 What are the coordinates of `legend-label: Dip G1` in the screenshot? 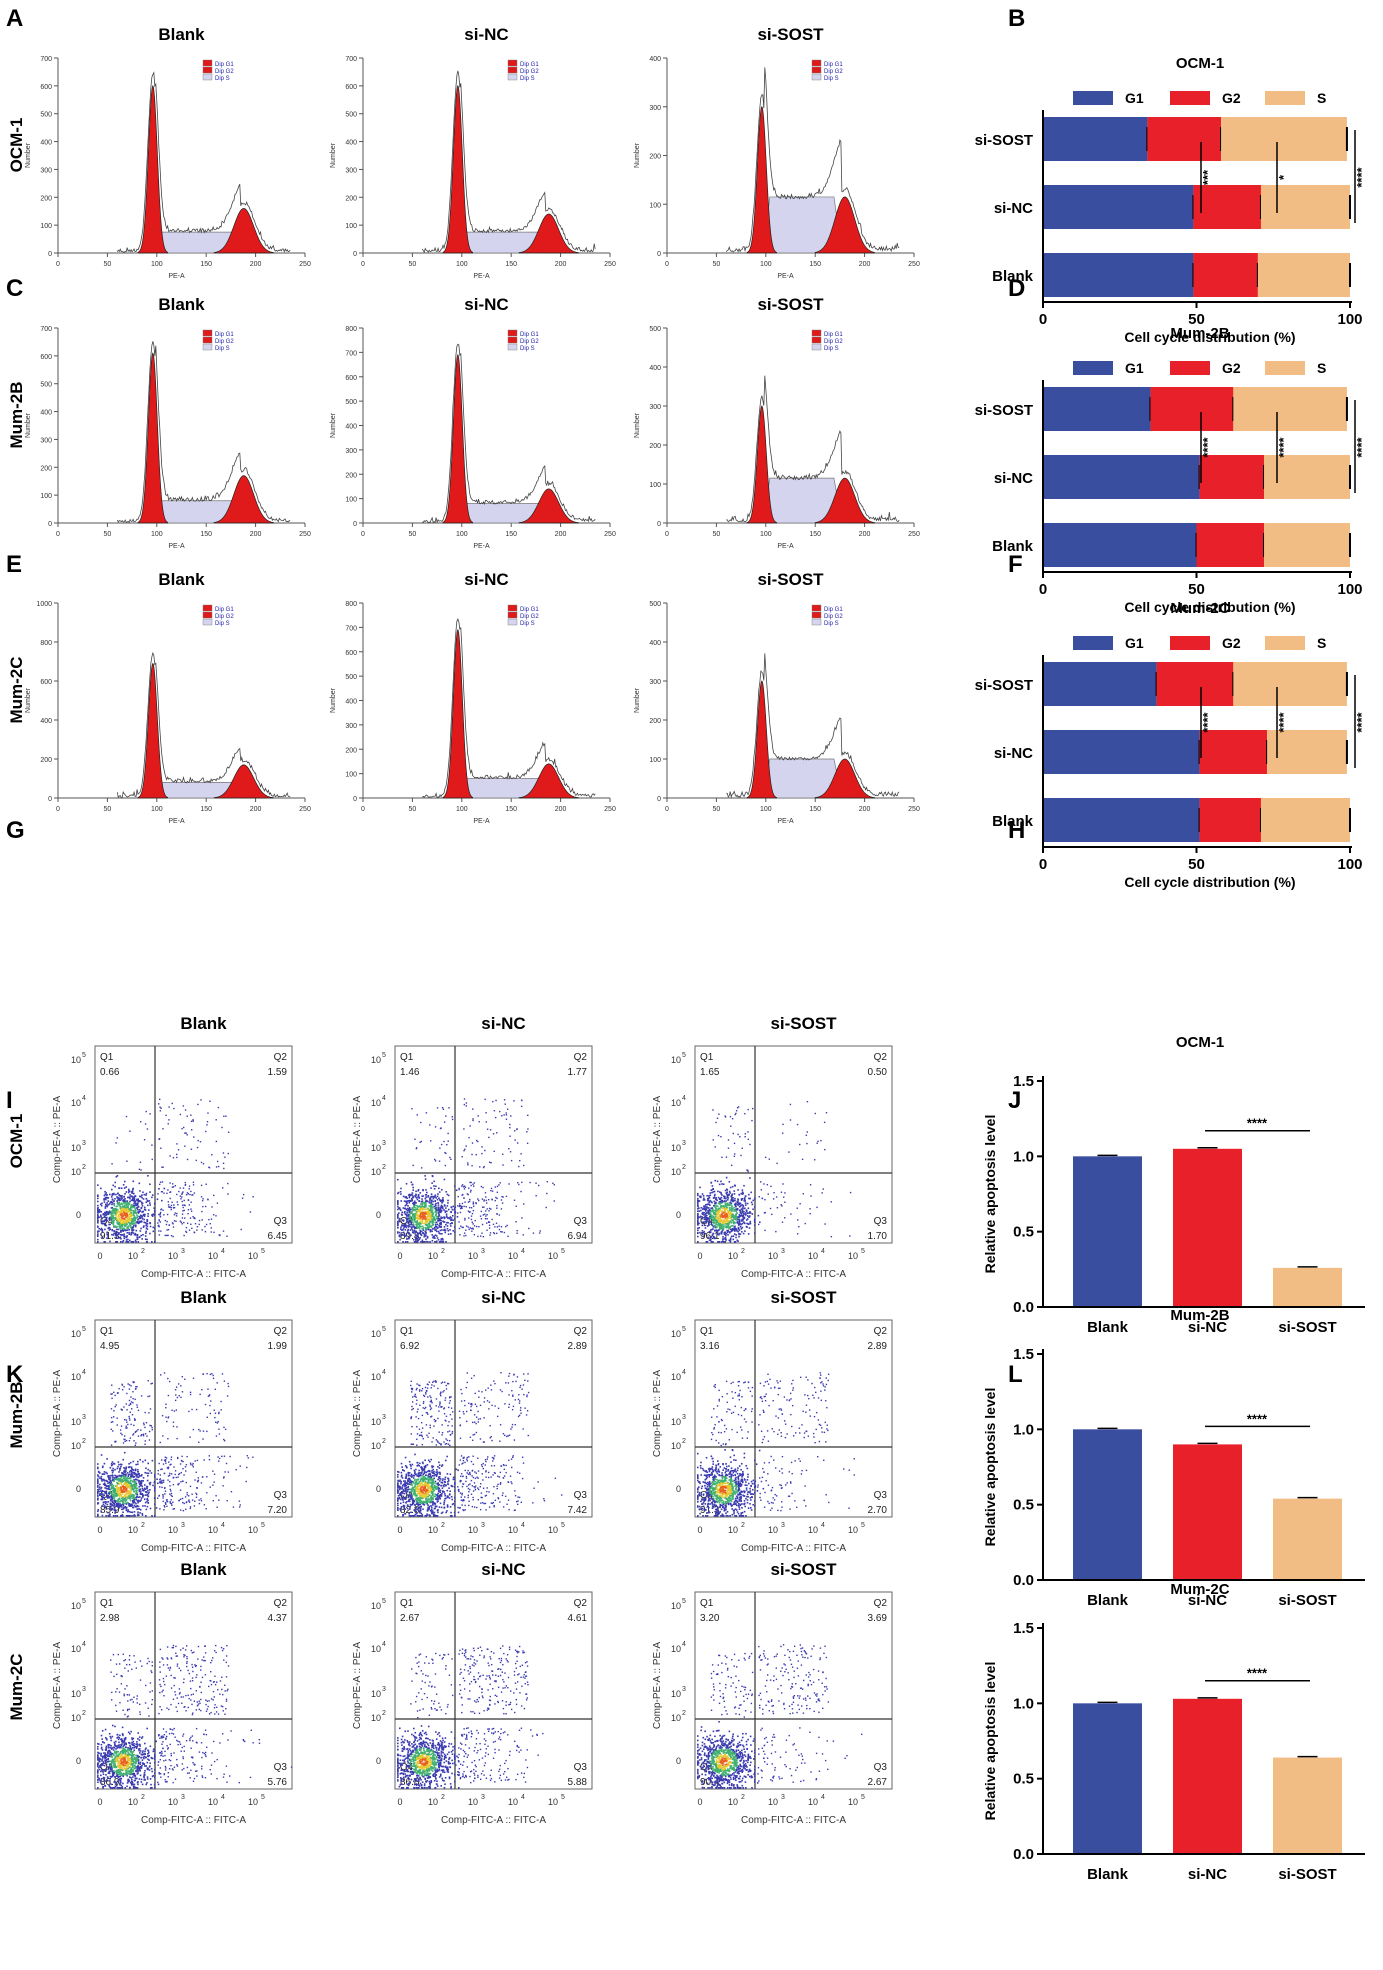 It's located at (224, 65).